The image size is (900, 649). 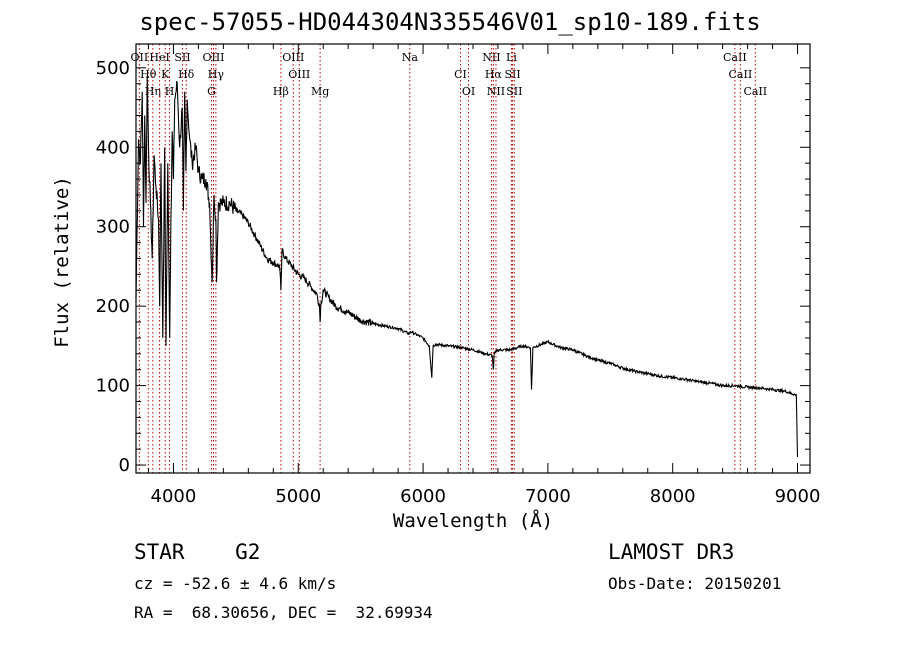 What do you see at coordinates (512, 74) in the screenshot?
I see `id-line-label-22: SII` at bounding box center [512, 74].